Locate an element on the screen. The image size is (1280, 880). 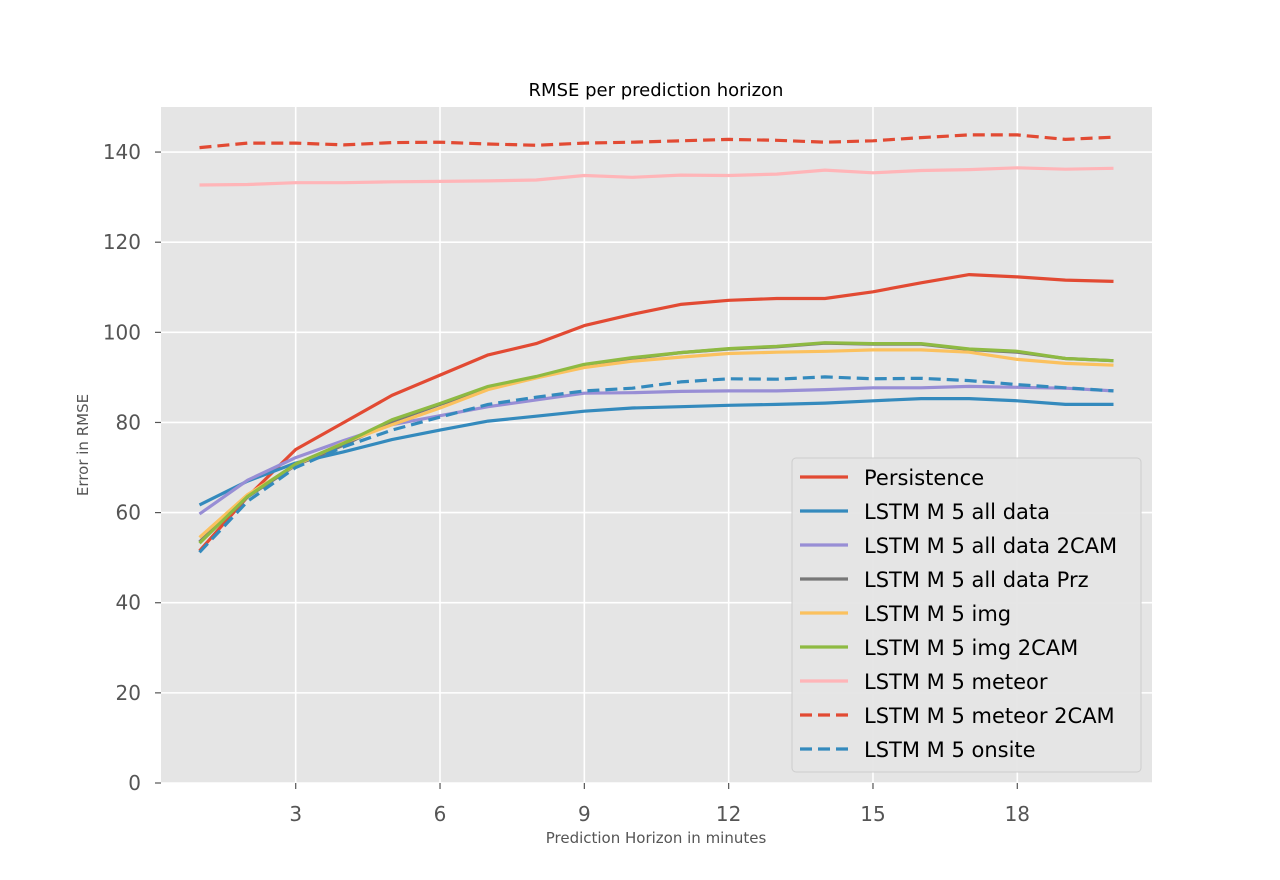
x-tick-label: 6 is located at coordinates (440, 814).